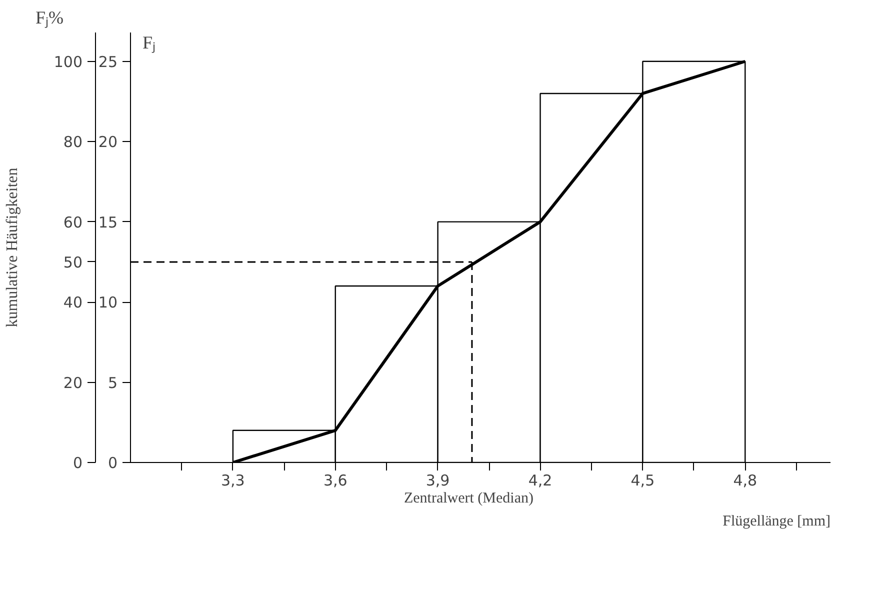 This screenshot has height=615, width=888. What do you see at coordinates (233, 481) in the screenshot?
I see `x-tick-label: 3,3` at bounding box center [233, 481].